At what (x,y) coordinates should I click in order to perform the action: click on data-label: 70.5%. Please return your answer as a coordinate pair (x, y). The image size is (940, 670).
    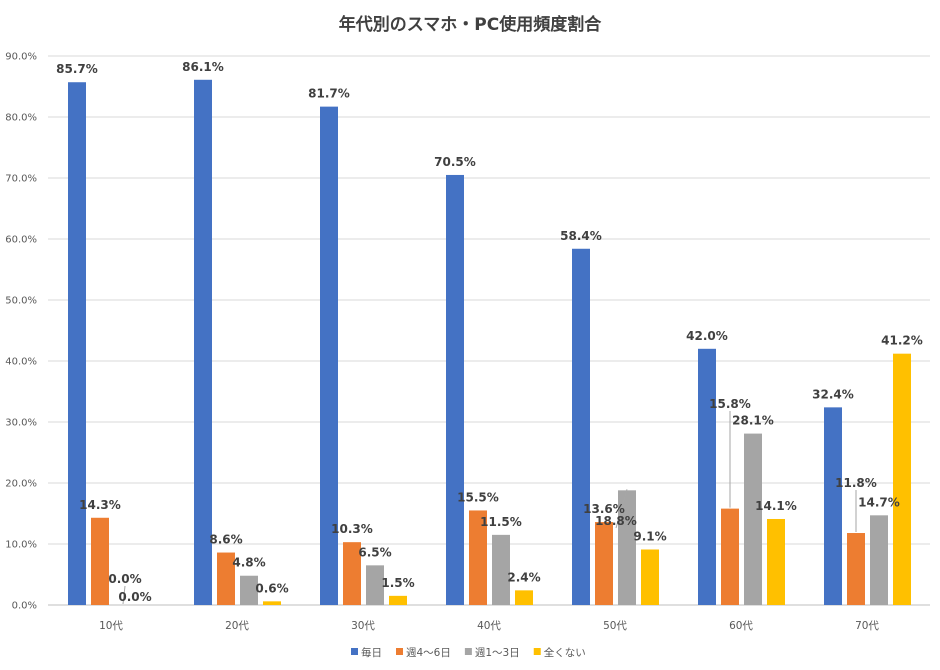
    Looking at the image, I should click on (455, 162).